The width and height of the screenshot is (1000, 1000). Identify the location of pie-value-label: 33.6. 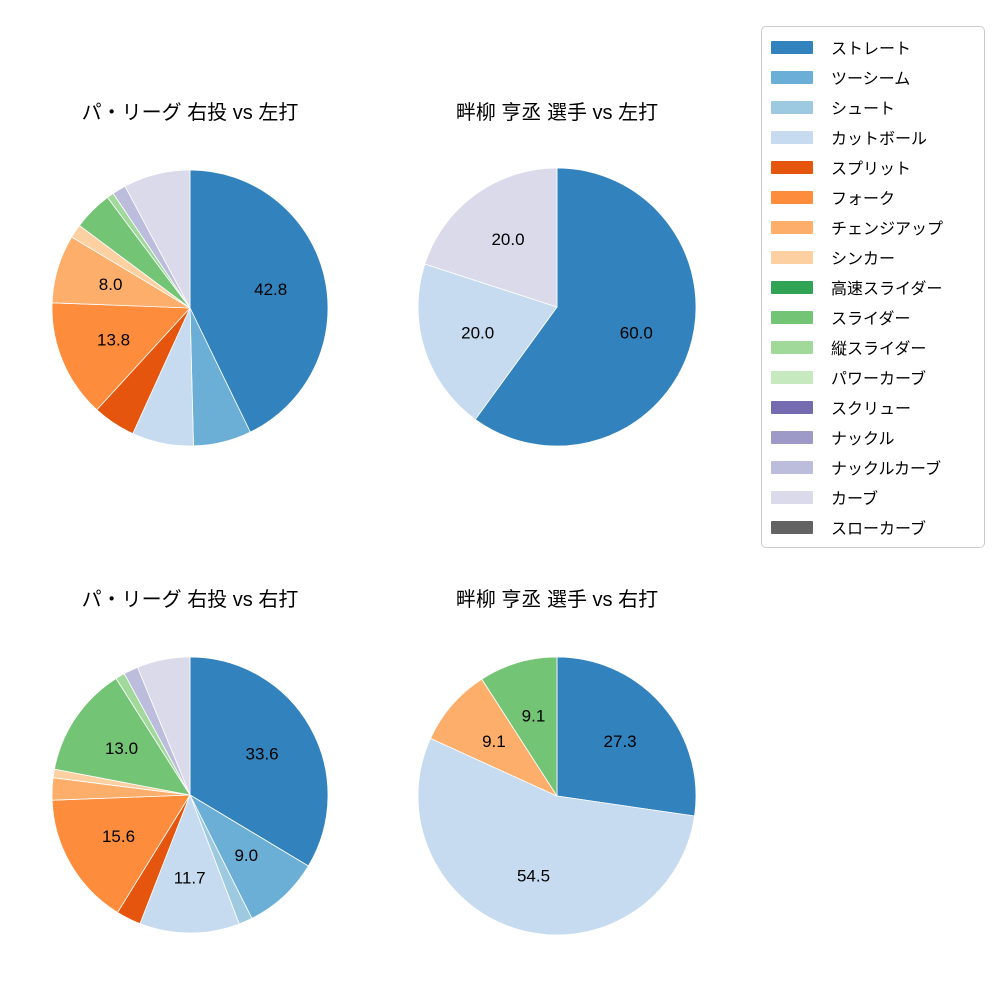
(262, 754).